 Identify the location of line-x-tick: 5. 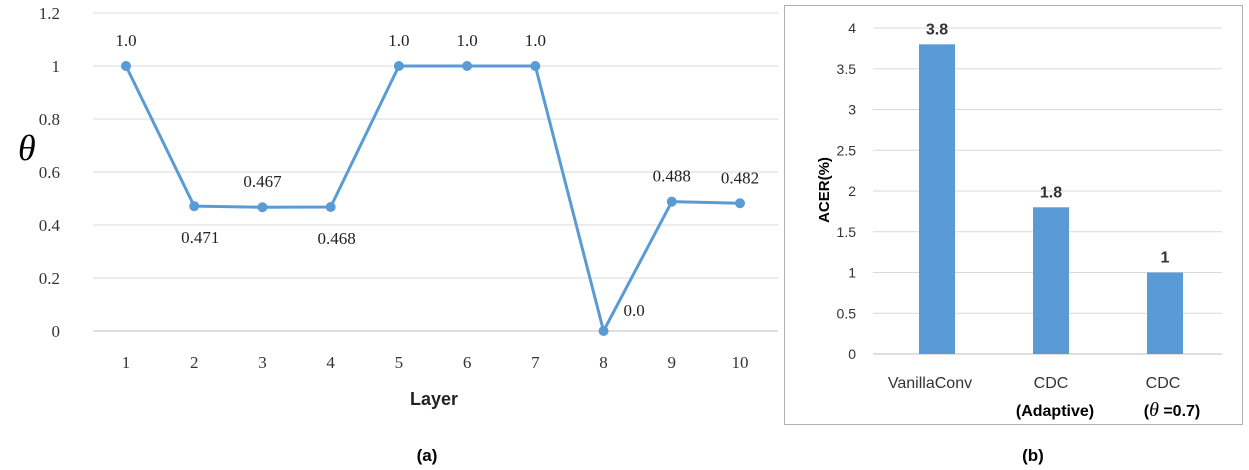
(399, 362).